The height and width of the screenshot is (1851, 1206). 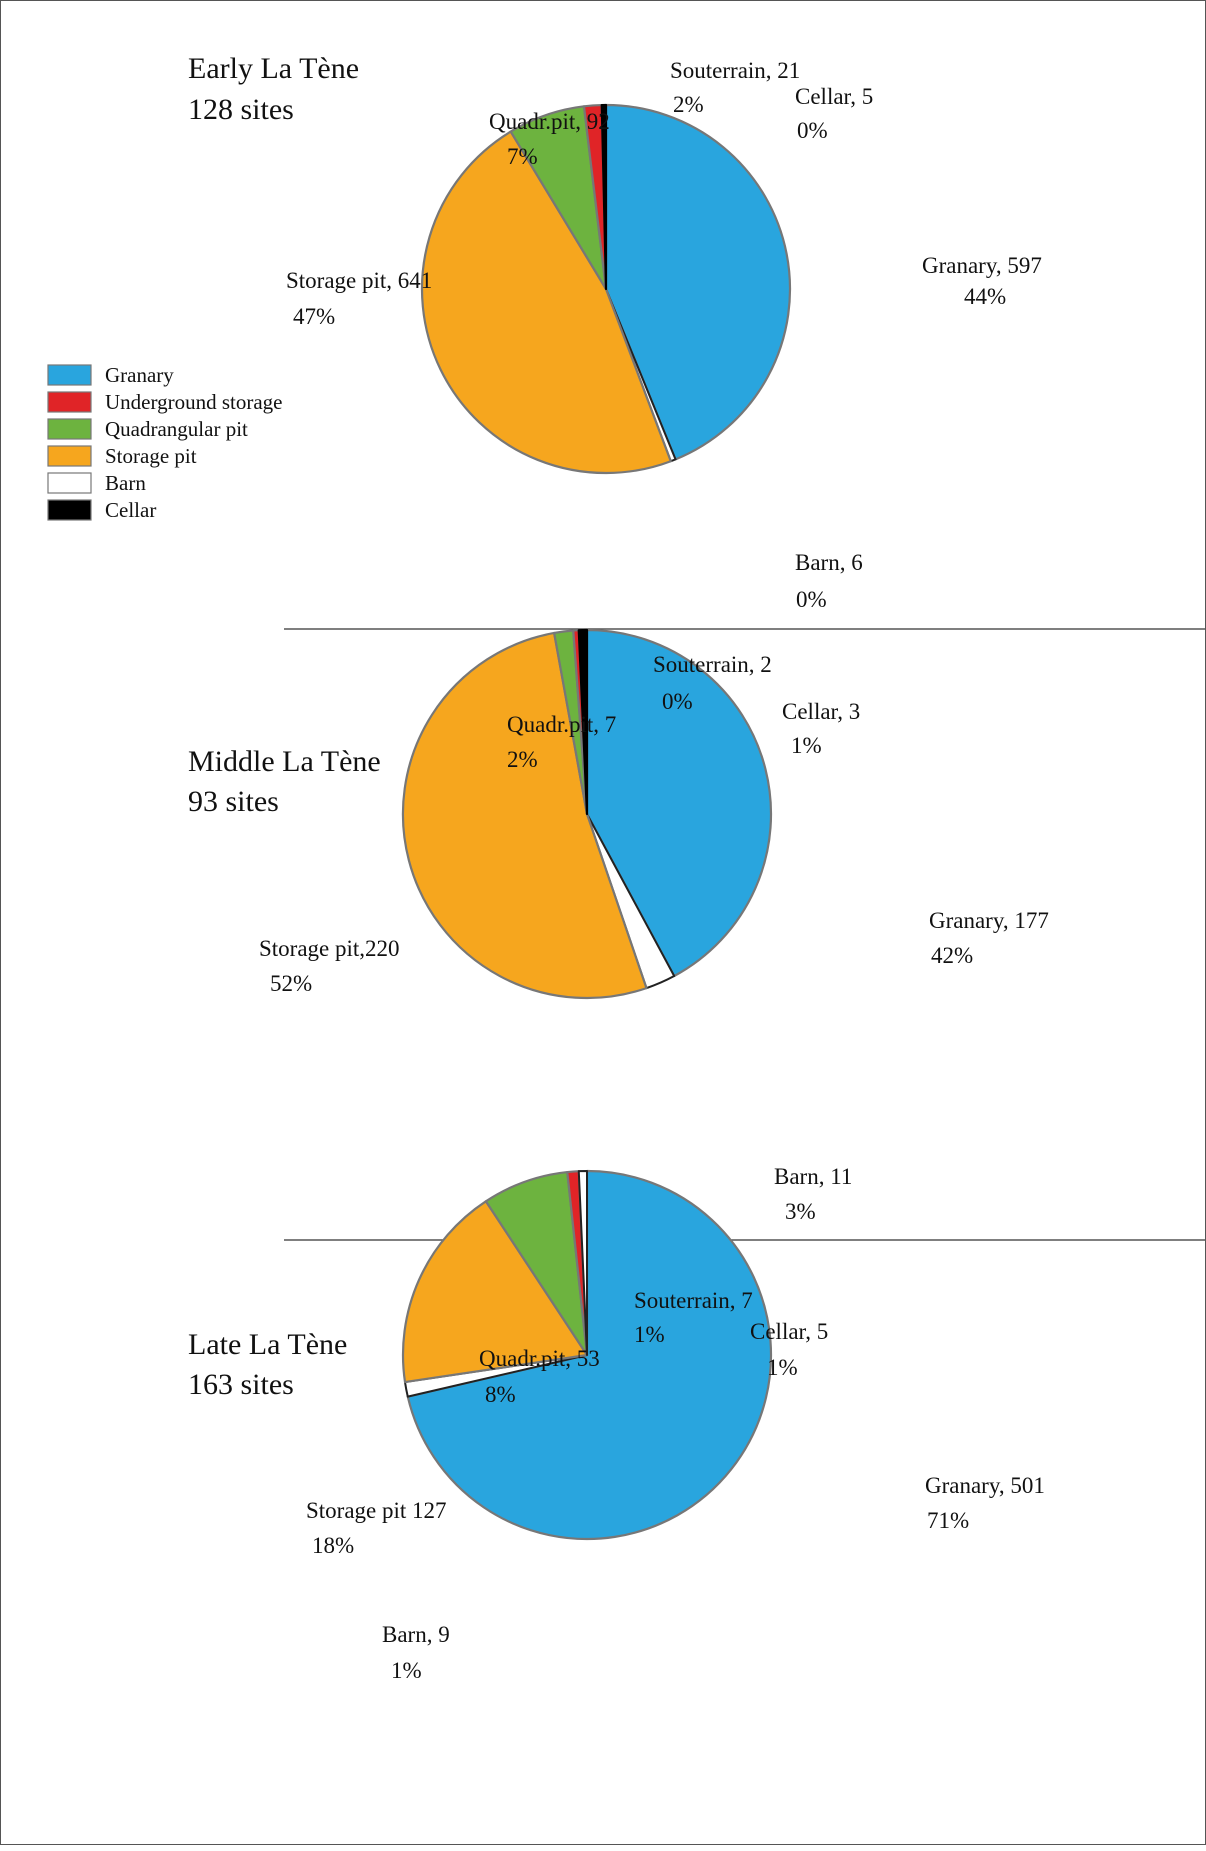 What do you see at coordinates (677, 701) in the screenshot?
I see `slice-percent-souterrain: 0%` at bounding box center [677, 701].